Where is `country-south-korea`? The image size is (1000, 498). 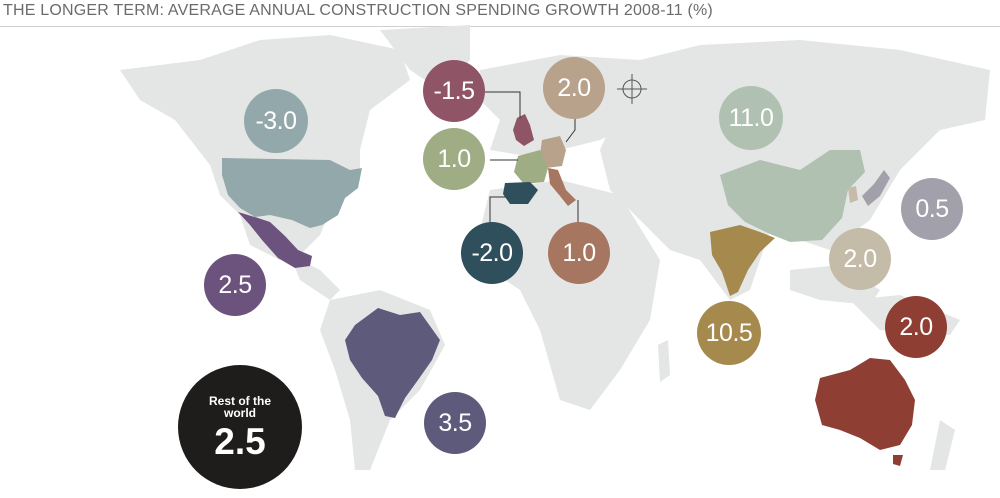
country-south-korea is located at coordinates (853, 194).